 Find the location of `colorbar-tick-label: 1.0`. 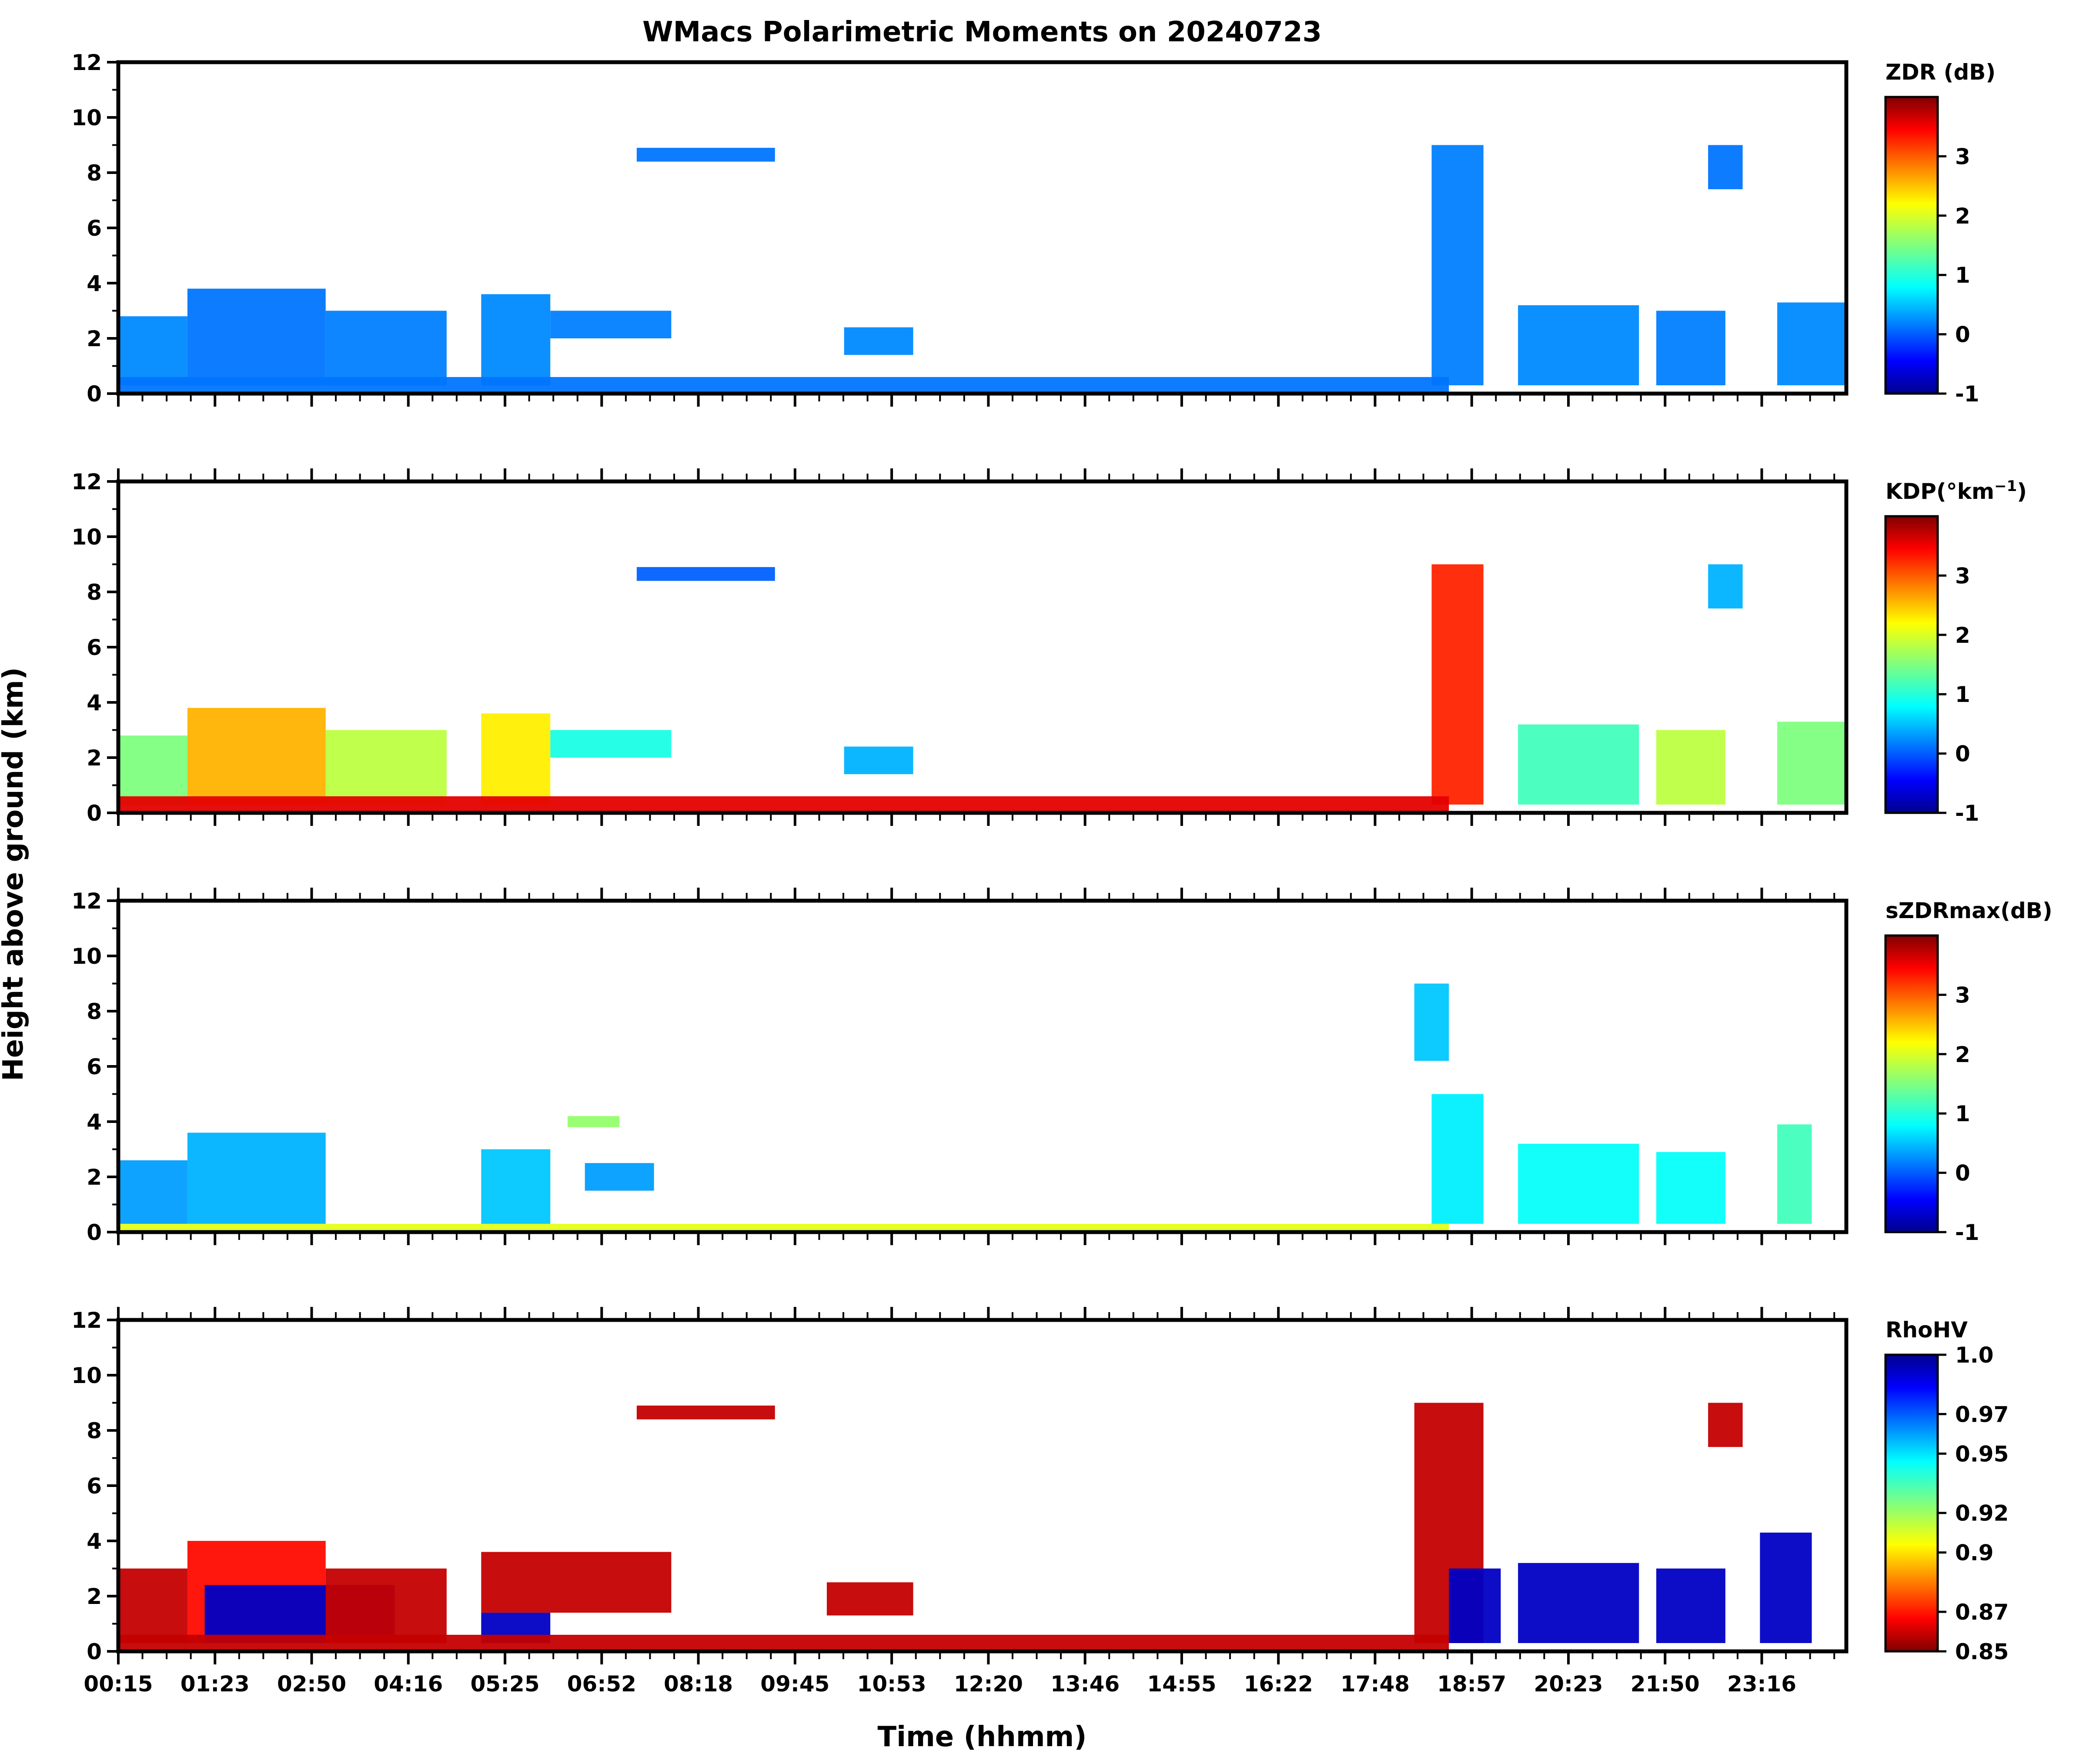

colorbar-tick-label: 1.0 is located at coordinates (1974, 1355).